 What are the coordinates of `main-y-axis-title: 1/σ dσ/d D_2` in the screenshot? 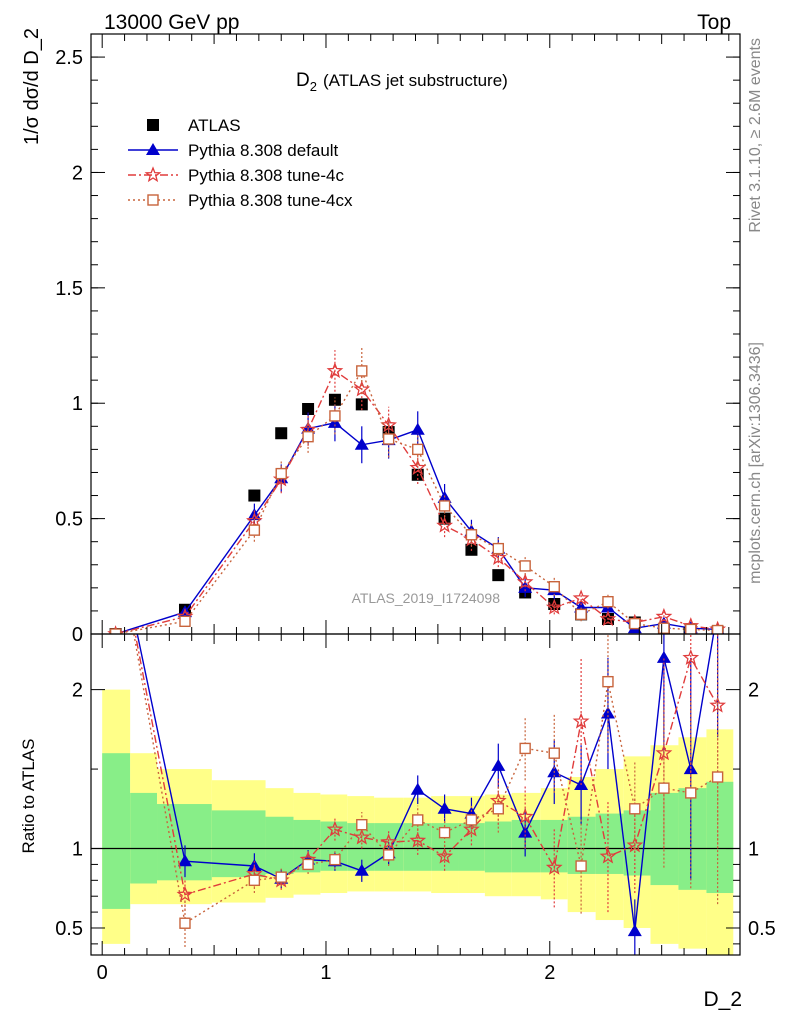 It's located at (32, 86).